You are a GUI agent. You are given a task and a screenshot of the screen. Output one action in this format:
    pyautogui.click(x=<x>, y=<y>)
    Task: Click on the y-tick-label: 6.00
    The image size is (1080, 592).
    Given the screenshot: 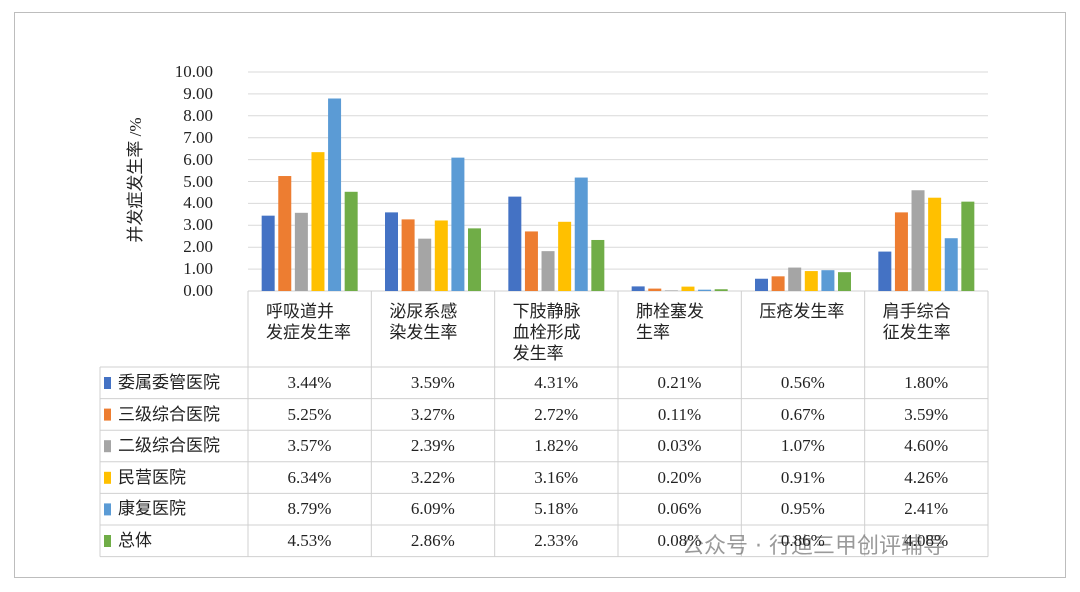 What is the action you would take?
    pyautogui.click(x=198, y=159)
    